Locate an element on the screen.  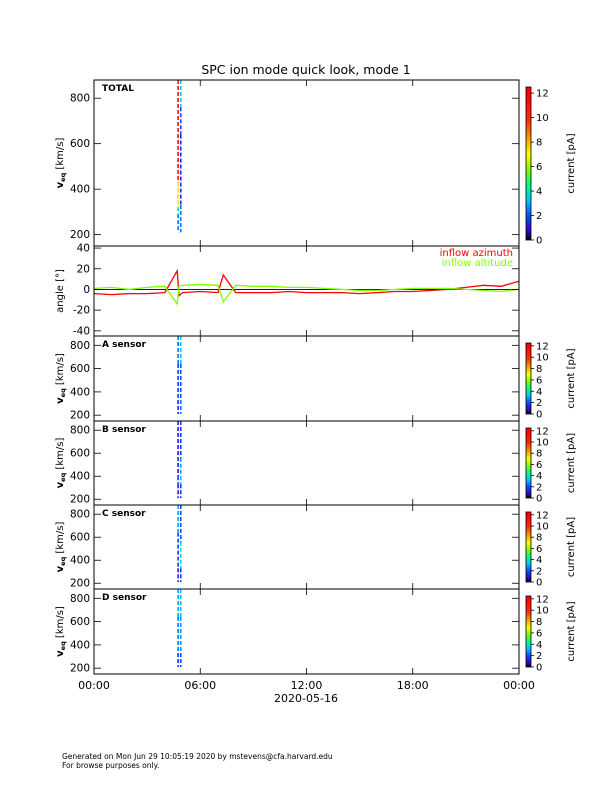
colorbar-tick-label-d-sensor-6: 6 is located at coordinates (539, 633).